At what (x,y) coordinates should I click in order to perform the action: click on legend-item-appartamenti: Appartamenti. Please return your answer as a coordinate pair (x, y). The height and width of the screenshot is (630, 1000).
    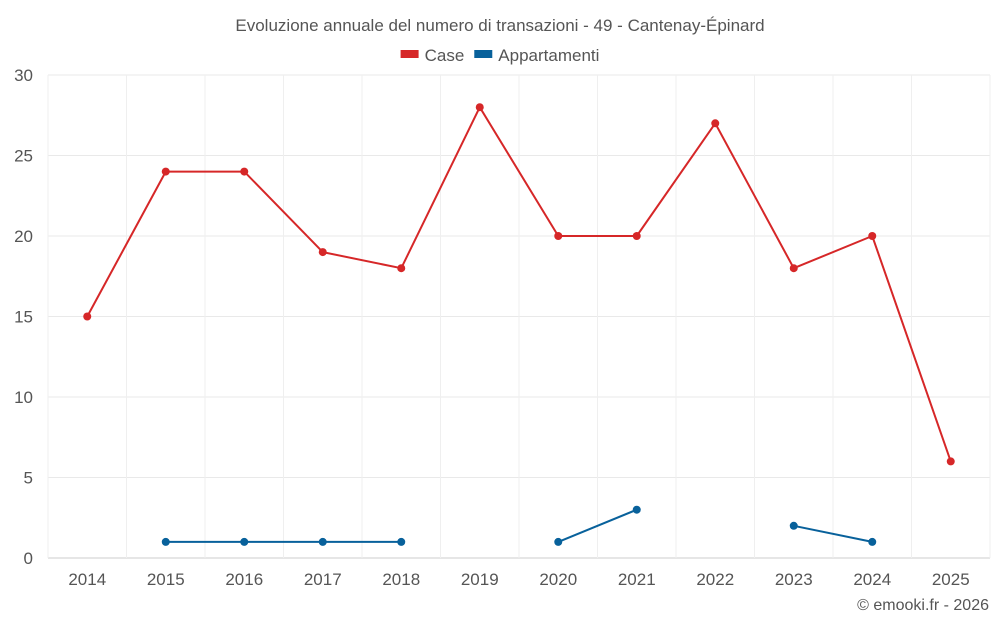
    Looking at the image, I should click on (536, 55).